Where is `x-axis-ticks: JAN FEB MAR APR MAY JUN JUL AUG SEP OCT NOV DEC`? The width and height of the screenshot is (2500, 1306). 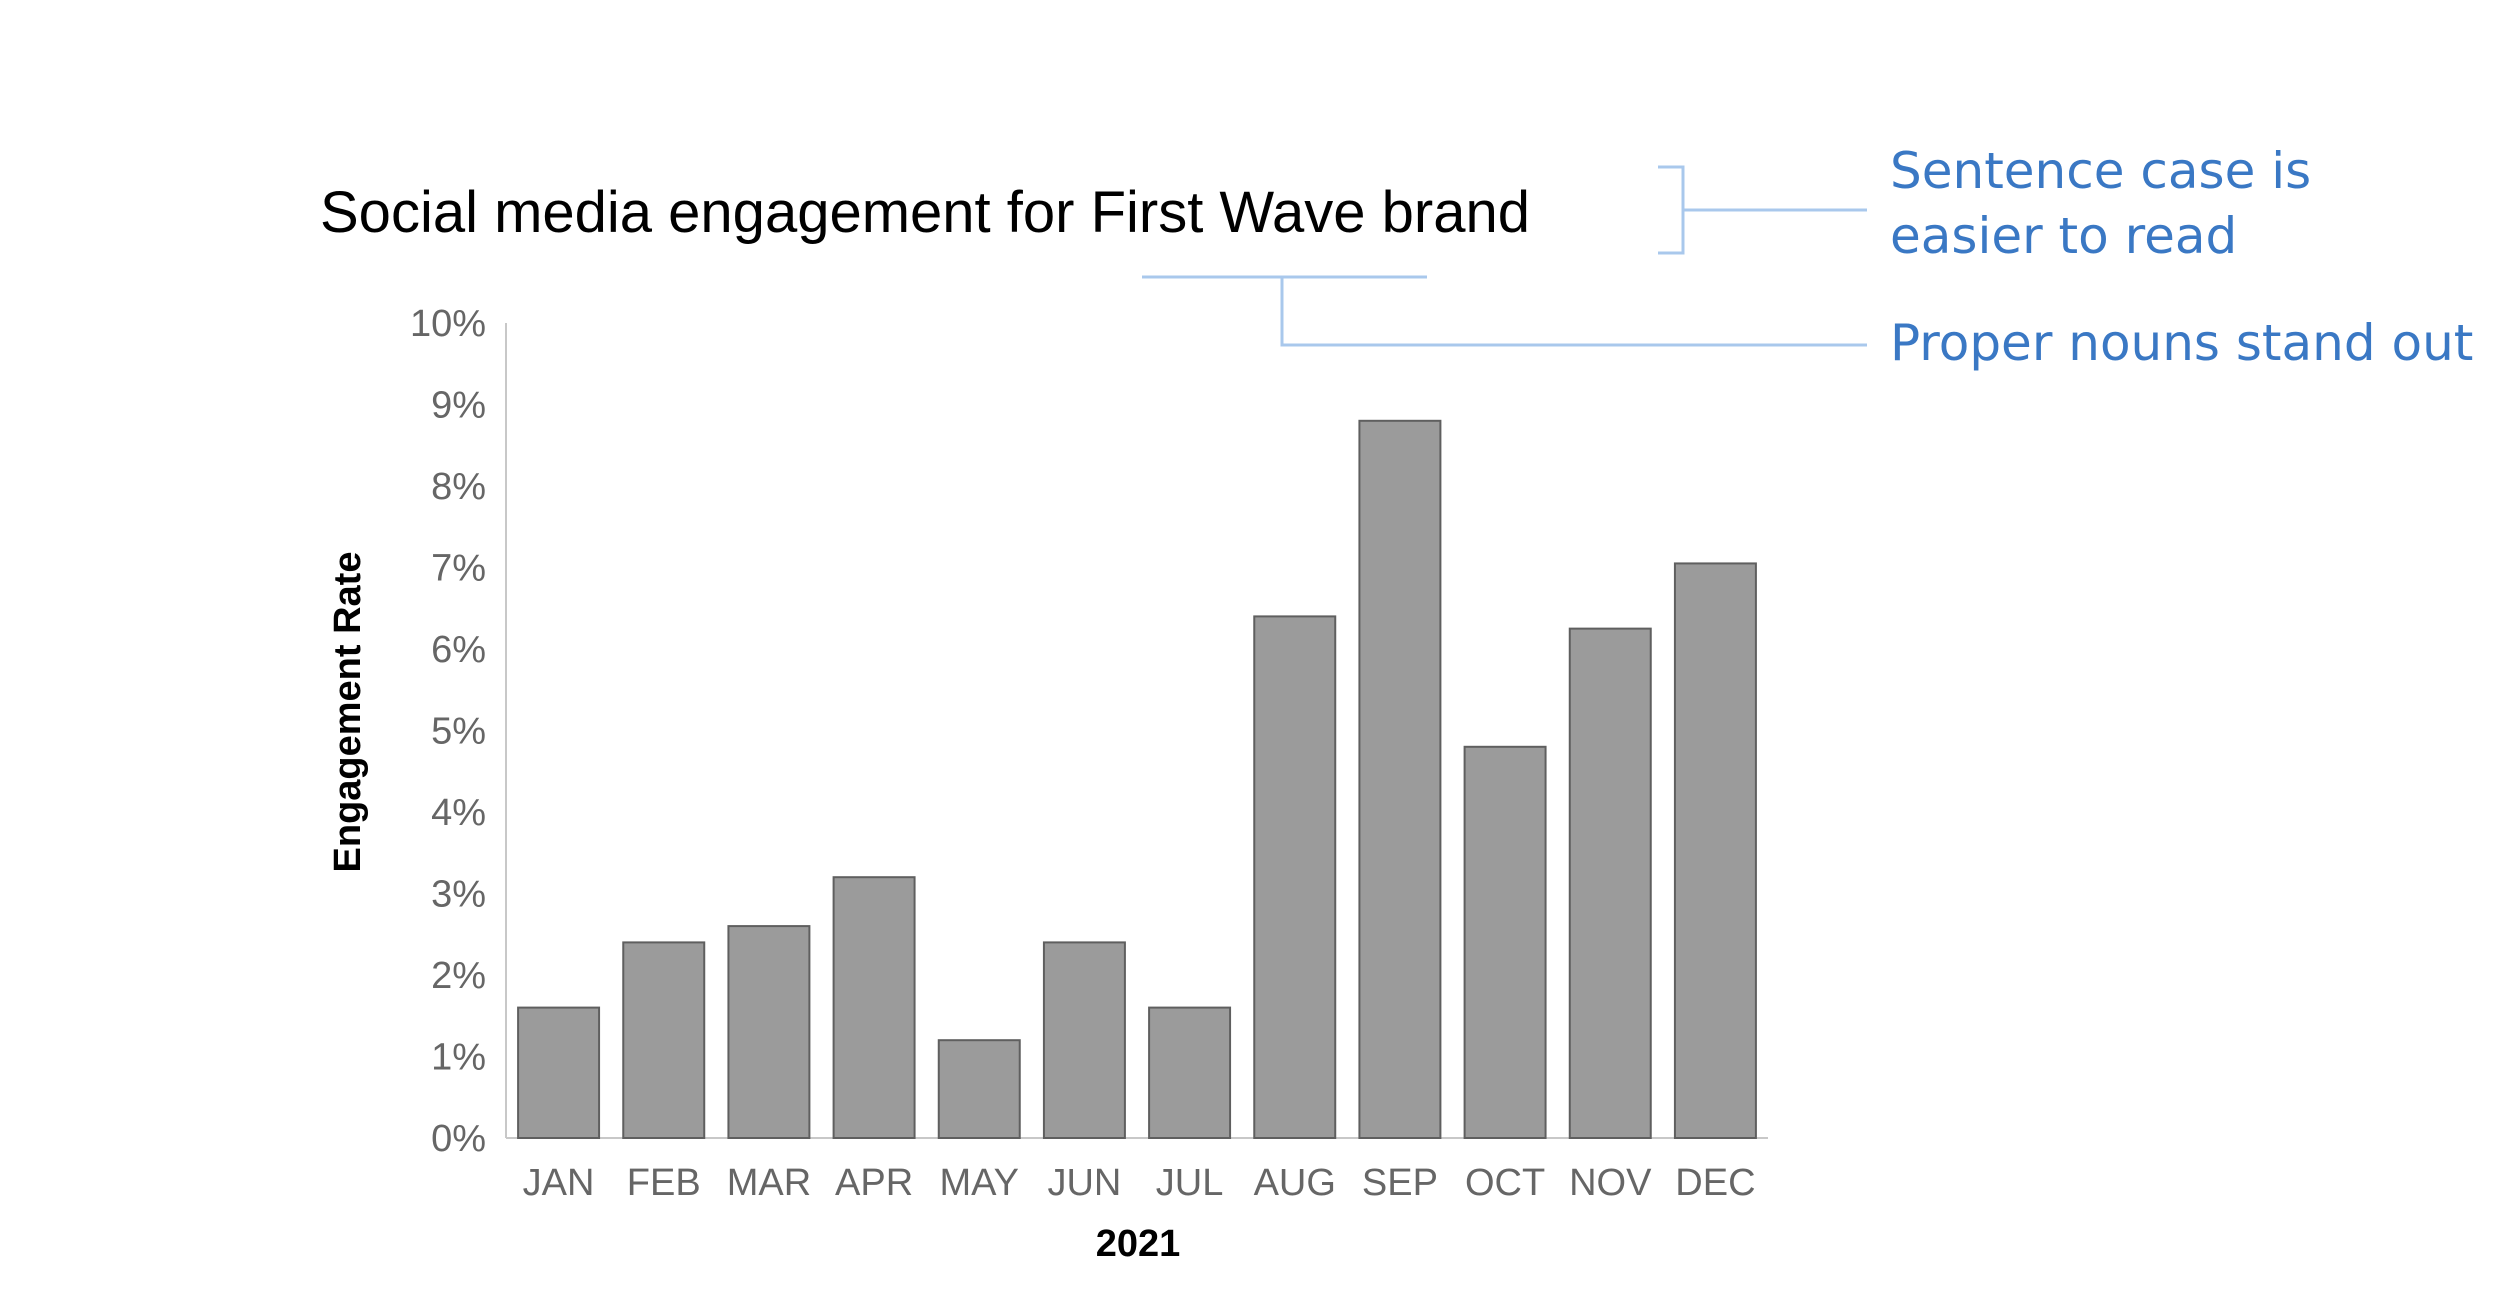
x-axis-ticks: JAN FEB MAR APR MAY JUN JUL AUG SEP OCT NOV DEC is located at coordinates (1139, 1183).